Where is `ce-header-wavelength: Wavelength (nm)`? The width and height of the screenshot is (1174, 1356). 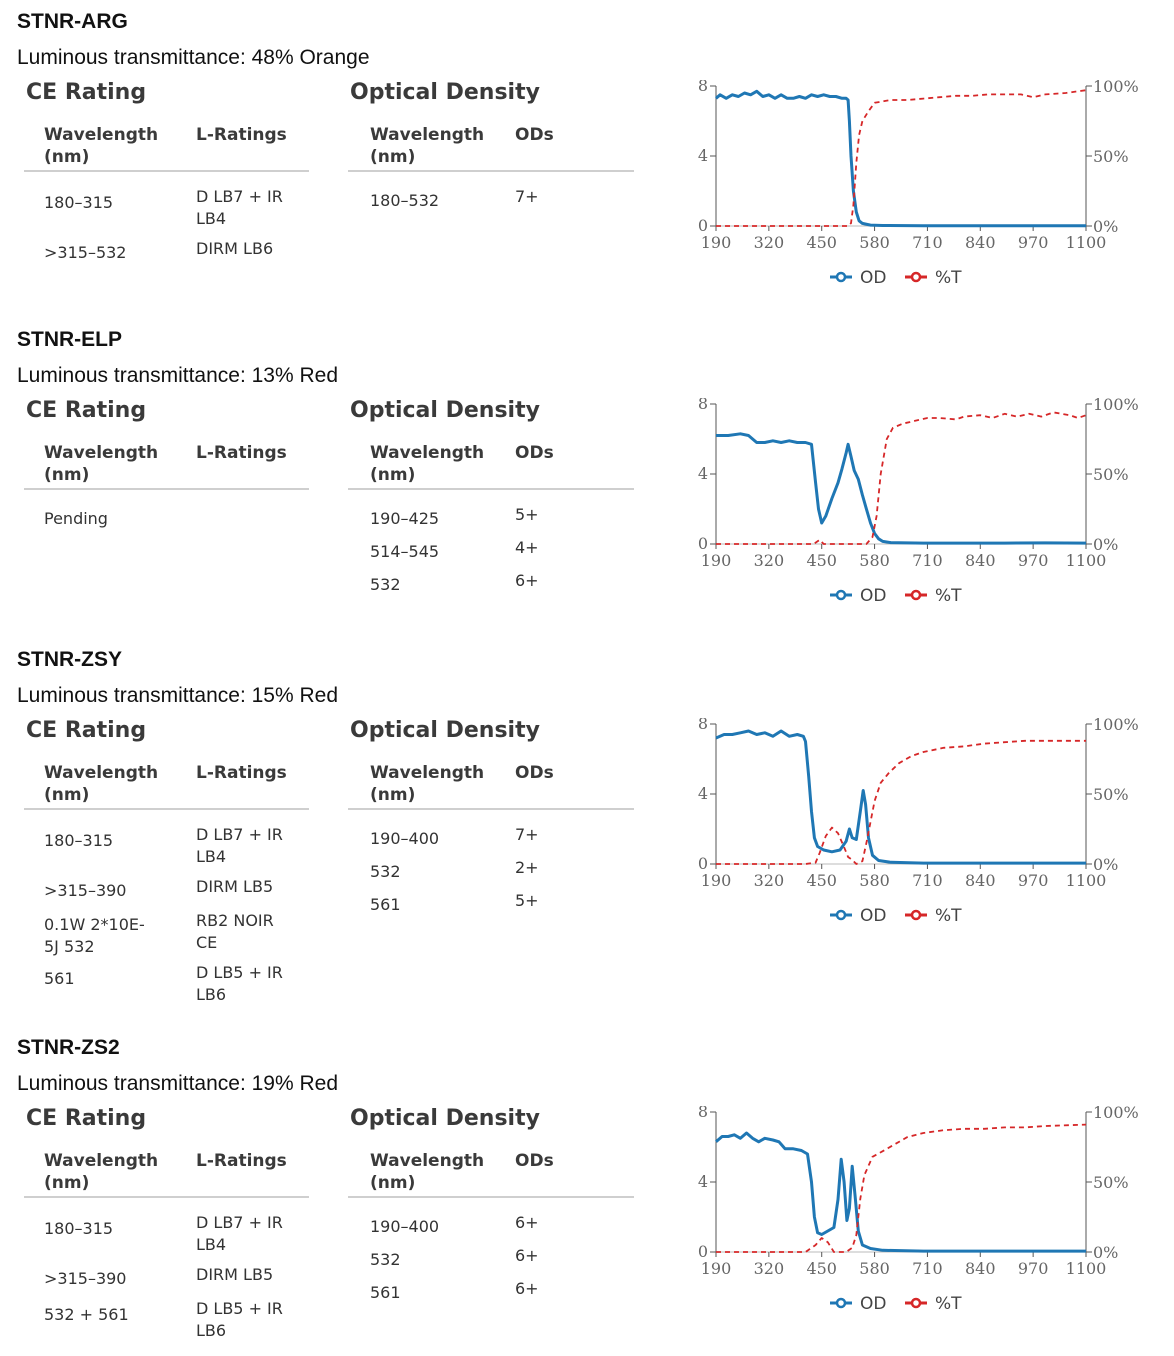 ce-header-wavelength: Wavelength (nm) is located at coordinates (101, 146).